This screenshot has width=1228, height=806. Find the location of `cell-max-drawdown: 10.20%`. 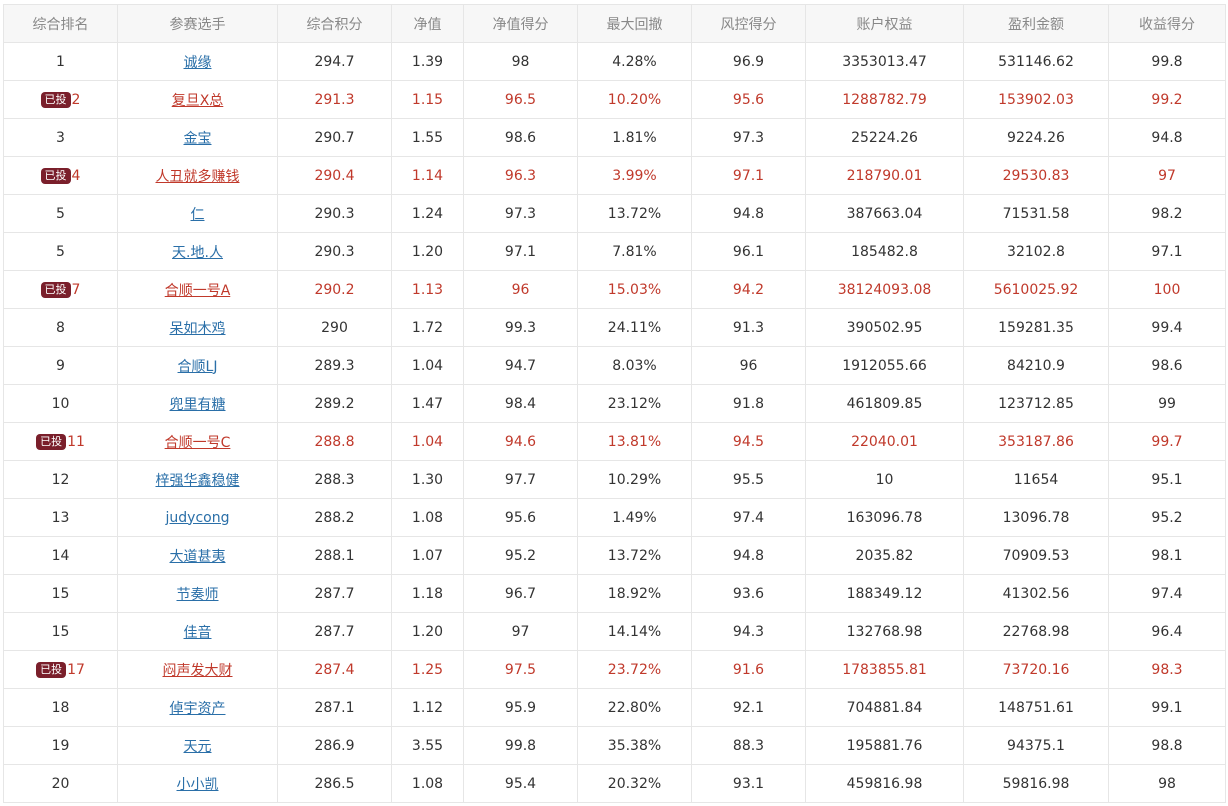

cell-max-drawdown: 10.20% is located at coordinates (634, 99).